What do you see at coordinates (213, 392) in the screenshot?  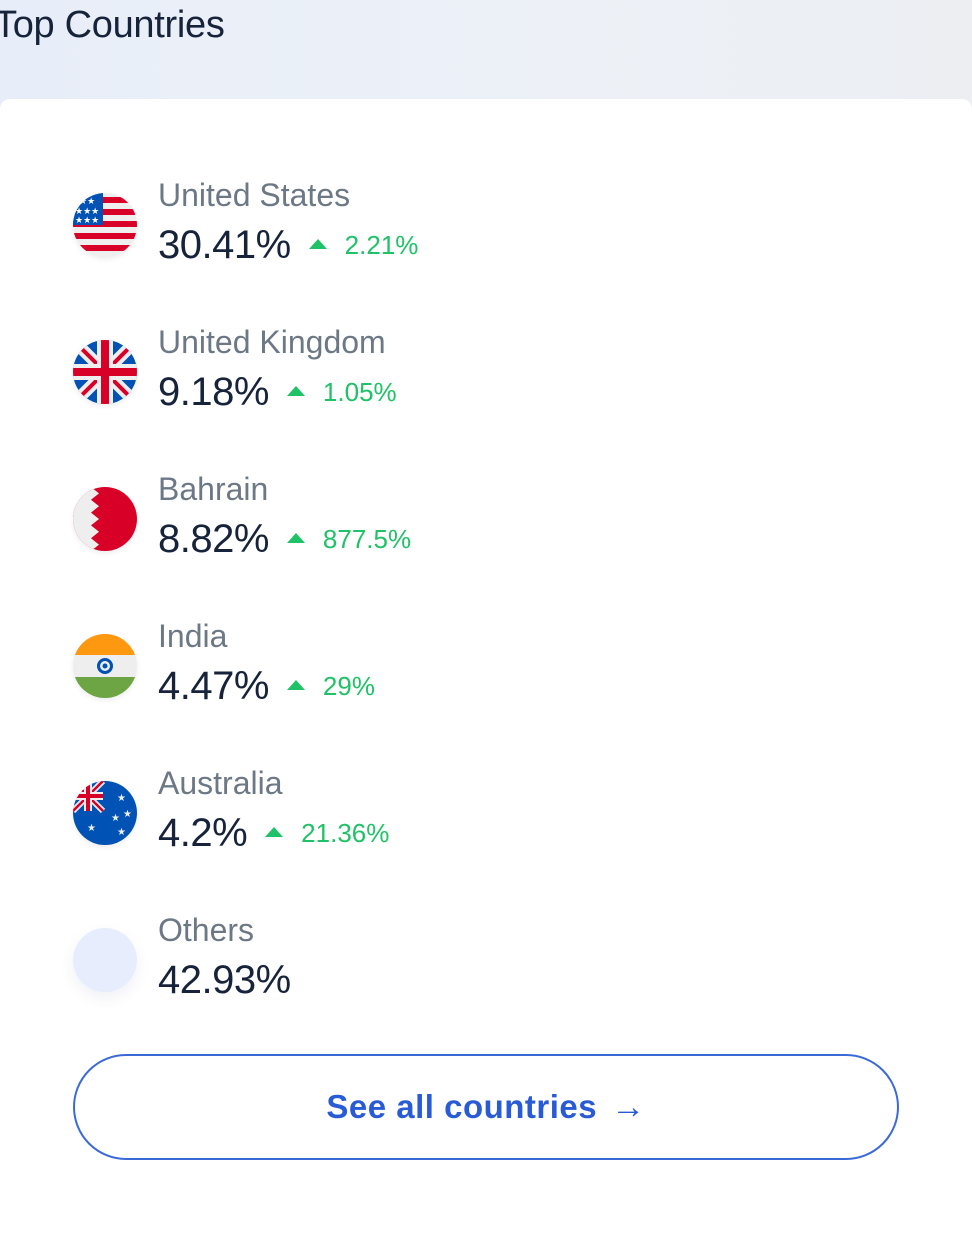 I see `country-share: 9.18%` at bounding box center [213, 392].